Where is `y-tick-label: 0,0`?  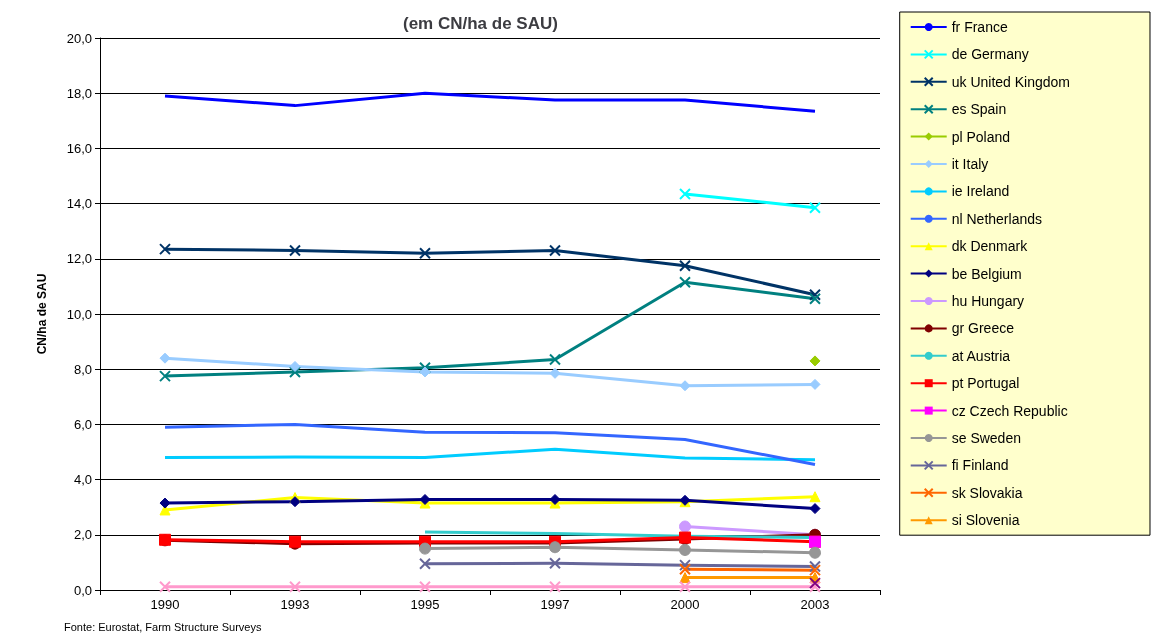 y-tick-label: 0,0 is located at coordinates (82, 590).